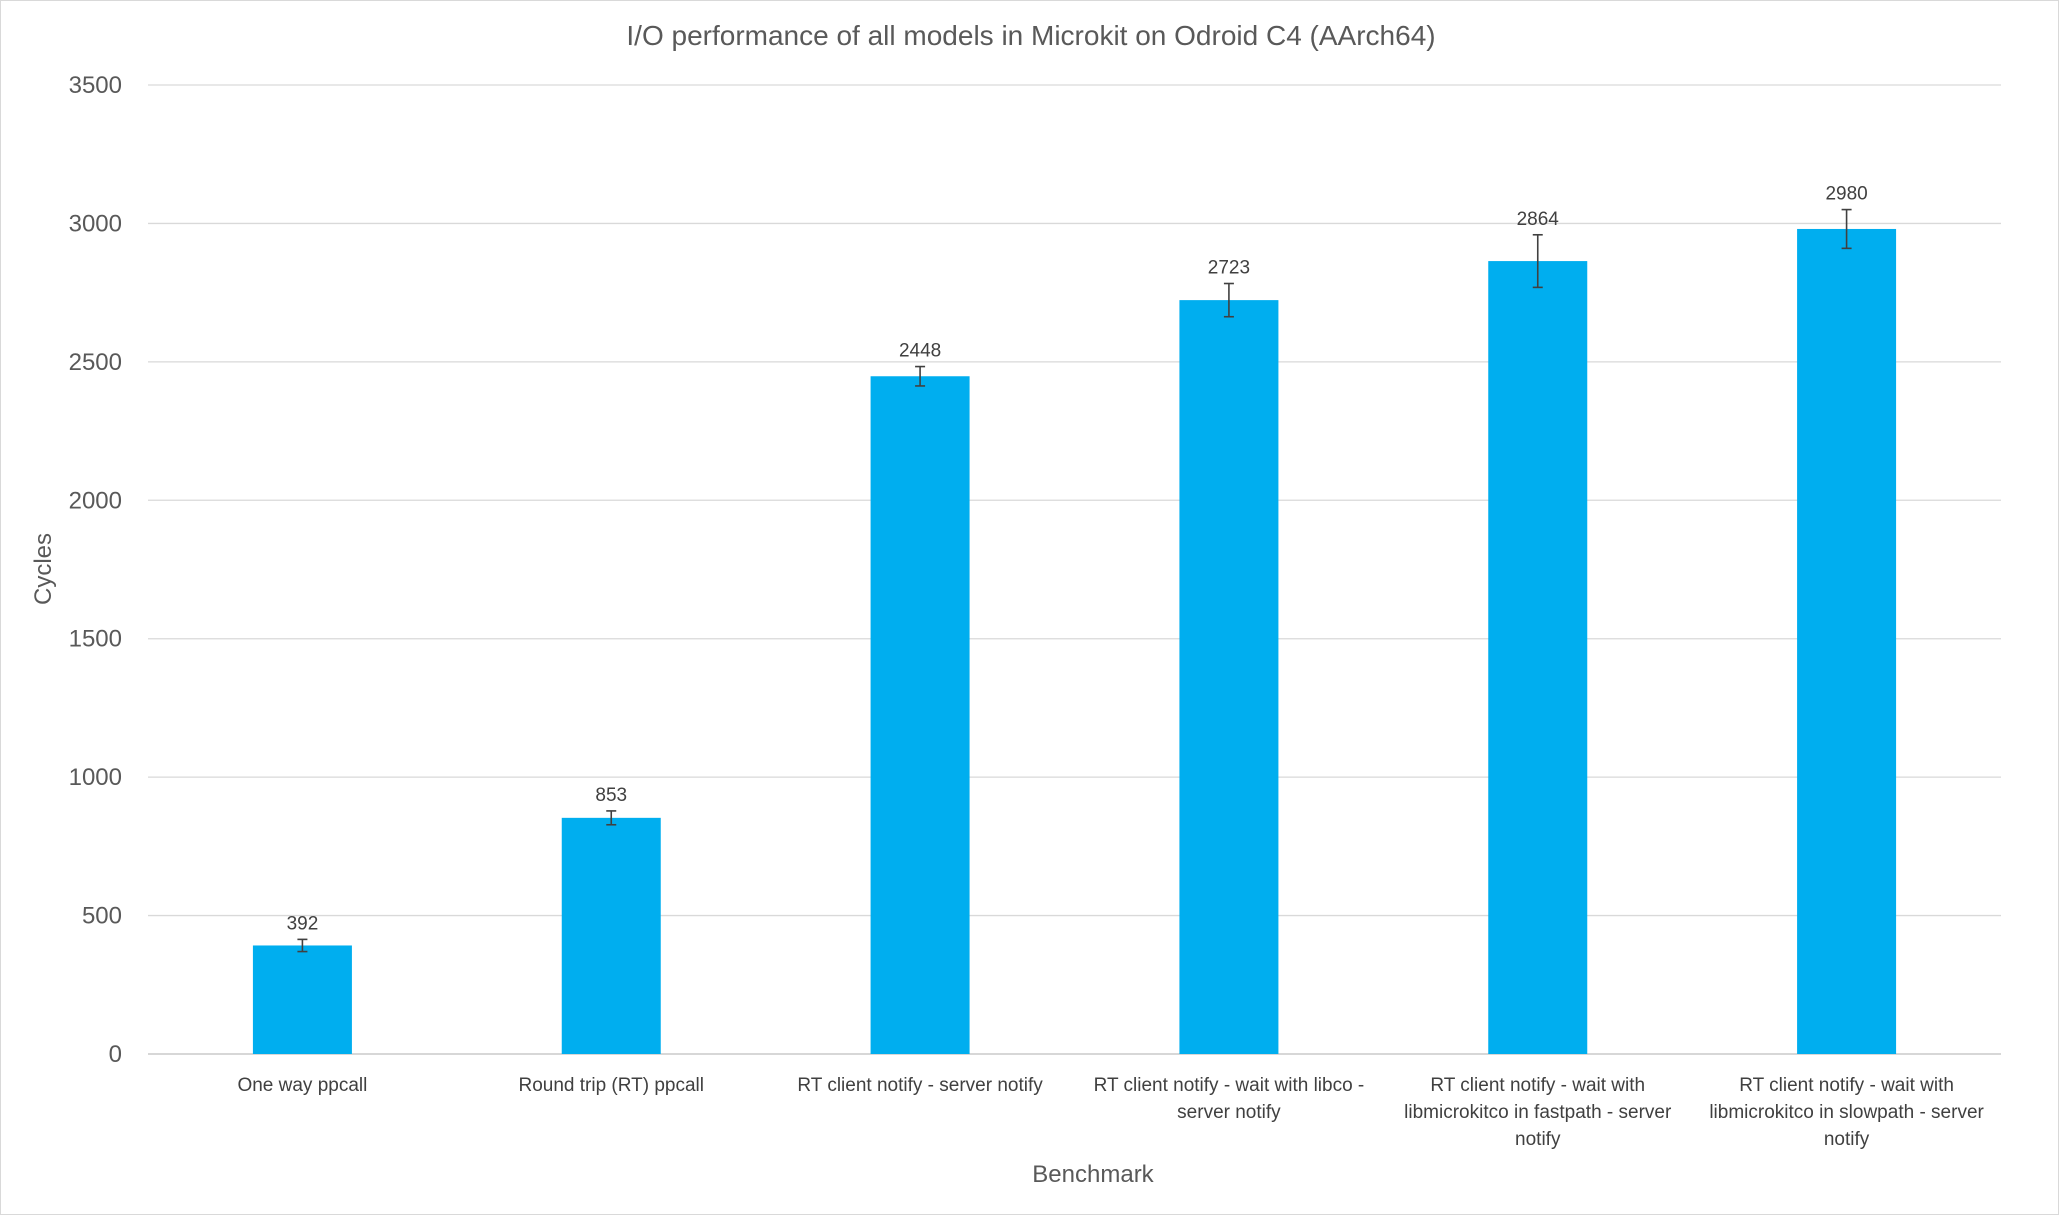 This screenshot has height=1216, width=2059. I want to click on data-label: 2864, so click(1538, 219).